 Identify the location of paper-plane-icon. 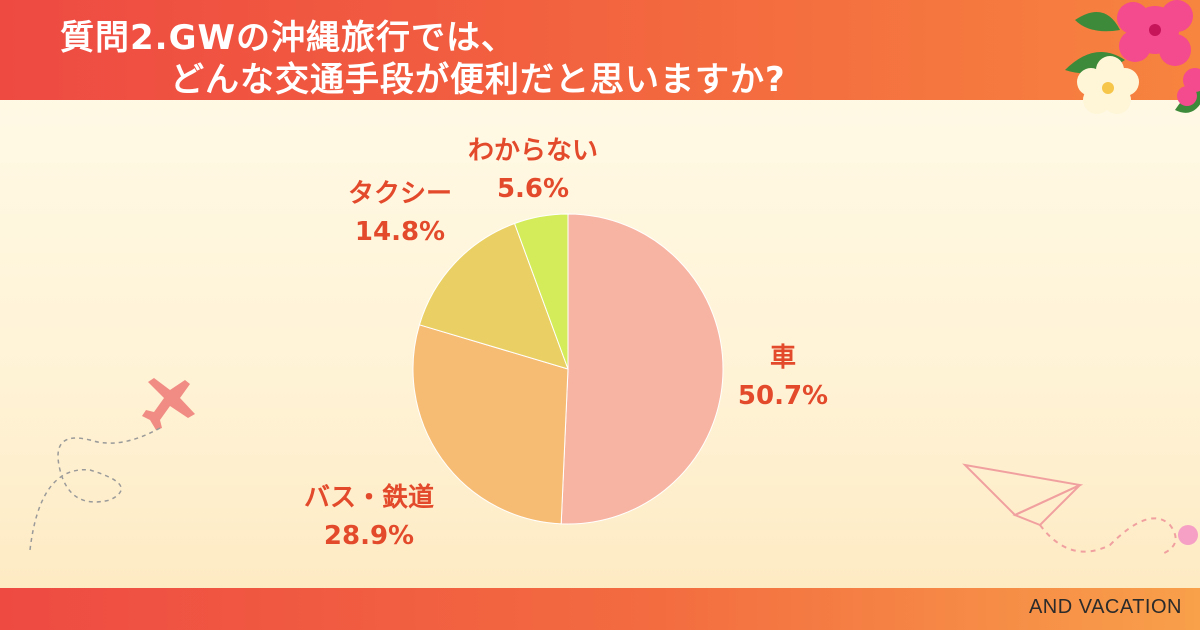
(1080, 509).